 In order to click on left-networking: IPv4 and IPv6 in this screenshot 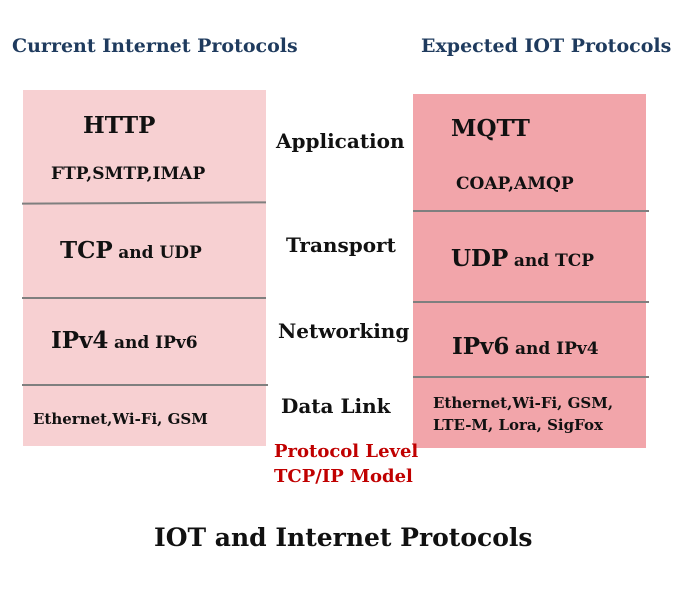, I will do `click(124, 340)`.